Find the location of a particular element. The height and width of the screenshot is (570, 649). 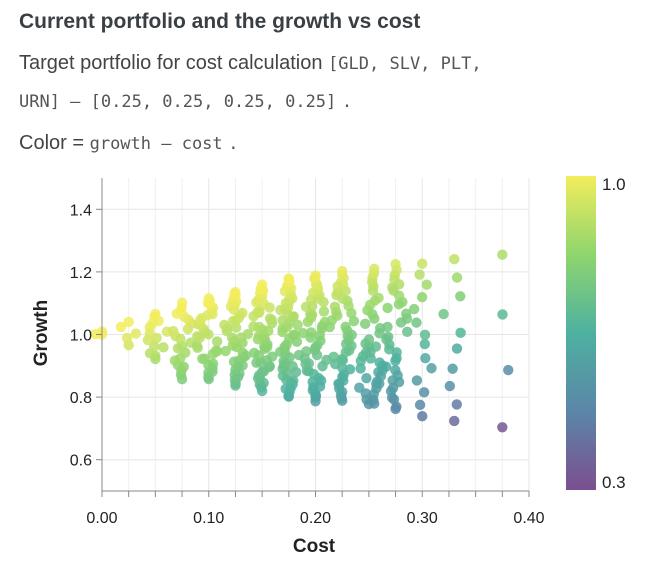

colorbar is located at coordinates (581, 333).